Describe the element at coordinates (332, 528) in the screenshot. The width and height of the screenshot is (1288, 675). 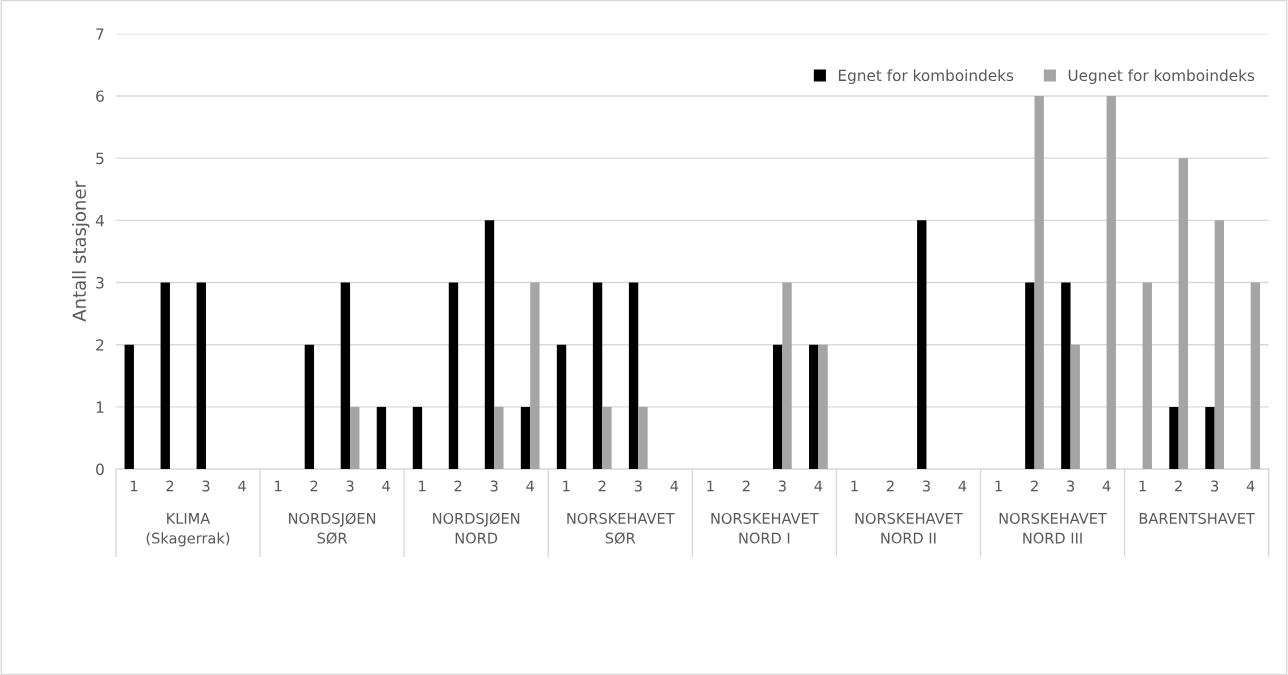
I see `text: NORDSJØEN SØR` at that location.